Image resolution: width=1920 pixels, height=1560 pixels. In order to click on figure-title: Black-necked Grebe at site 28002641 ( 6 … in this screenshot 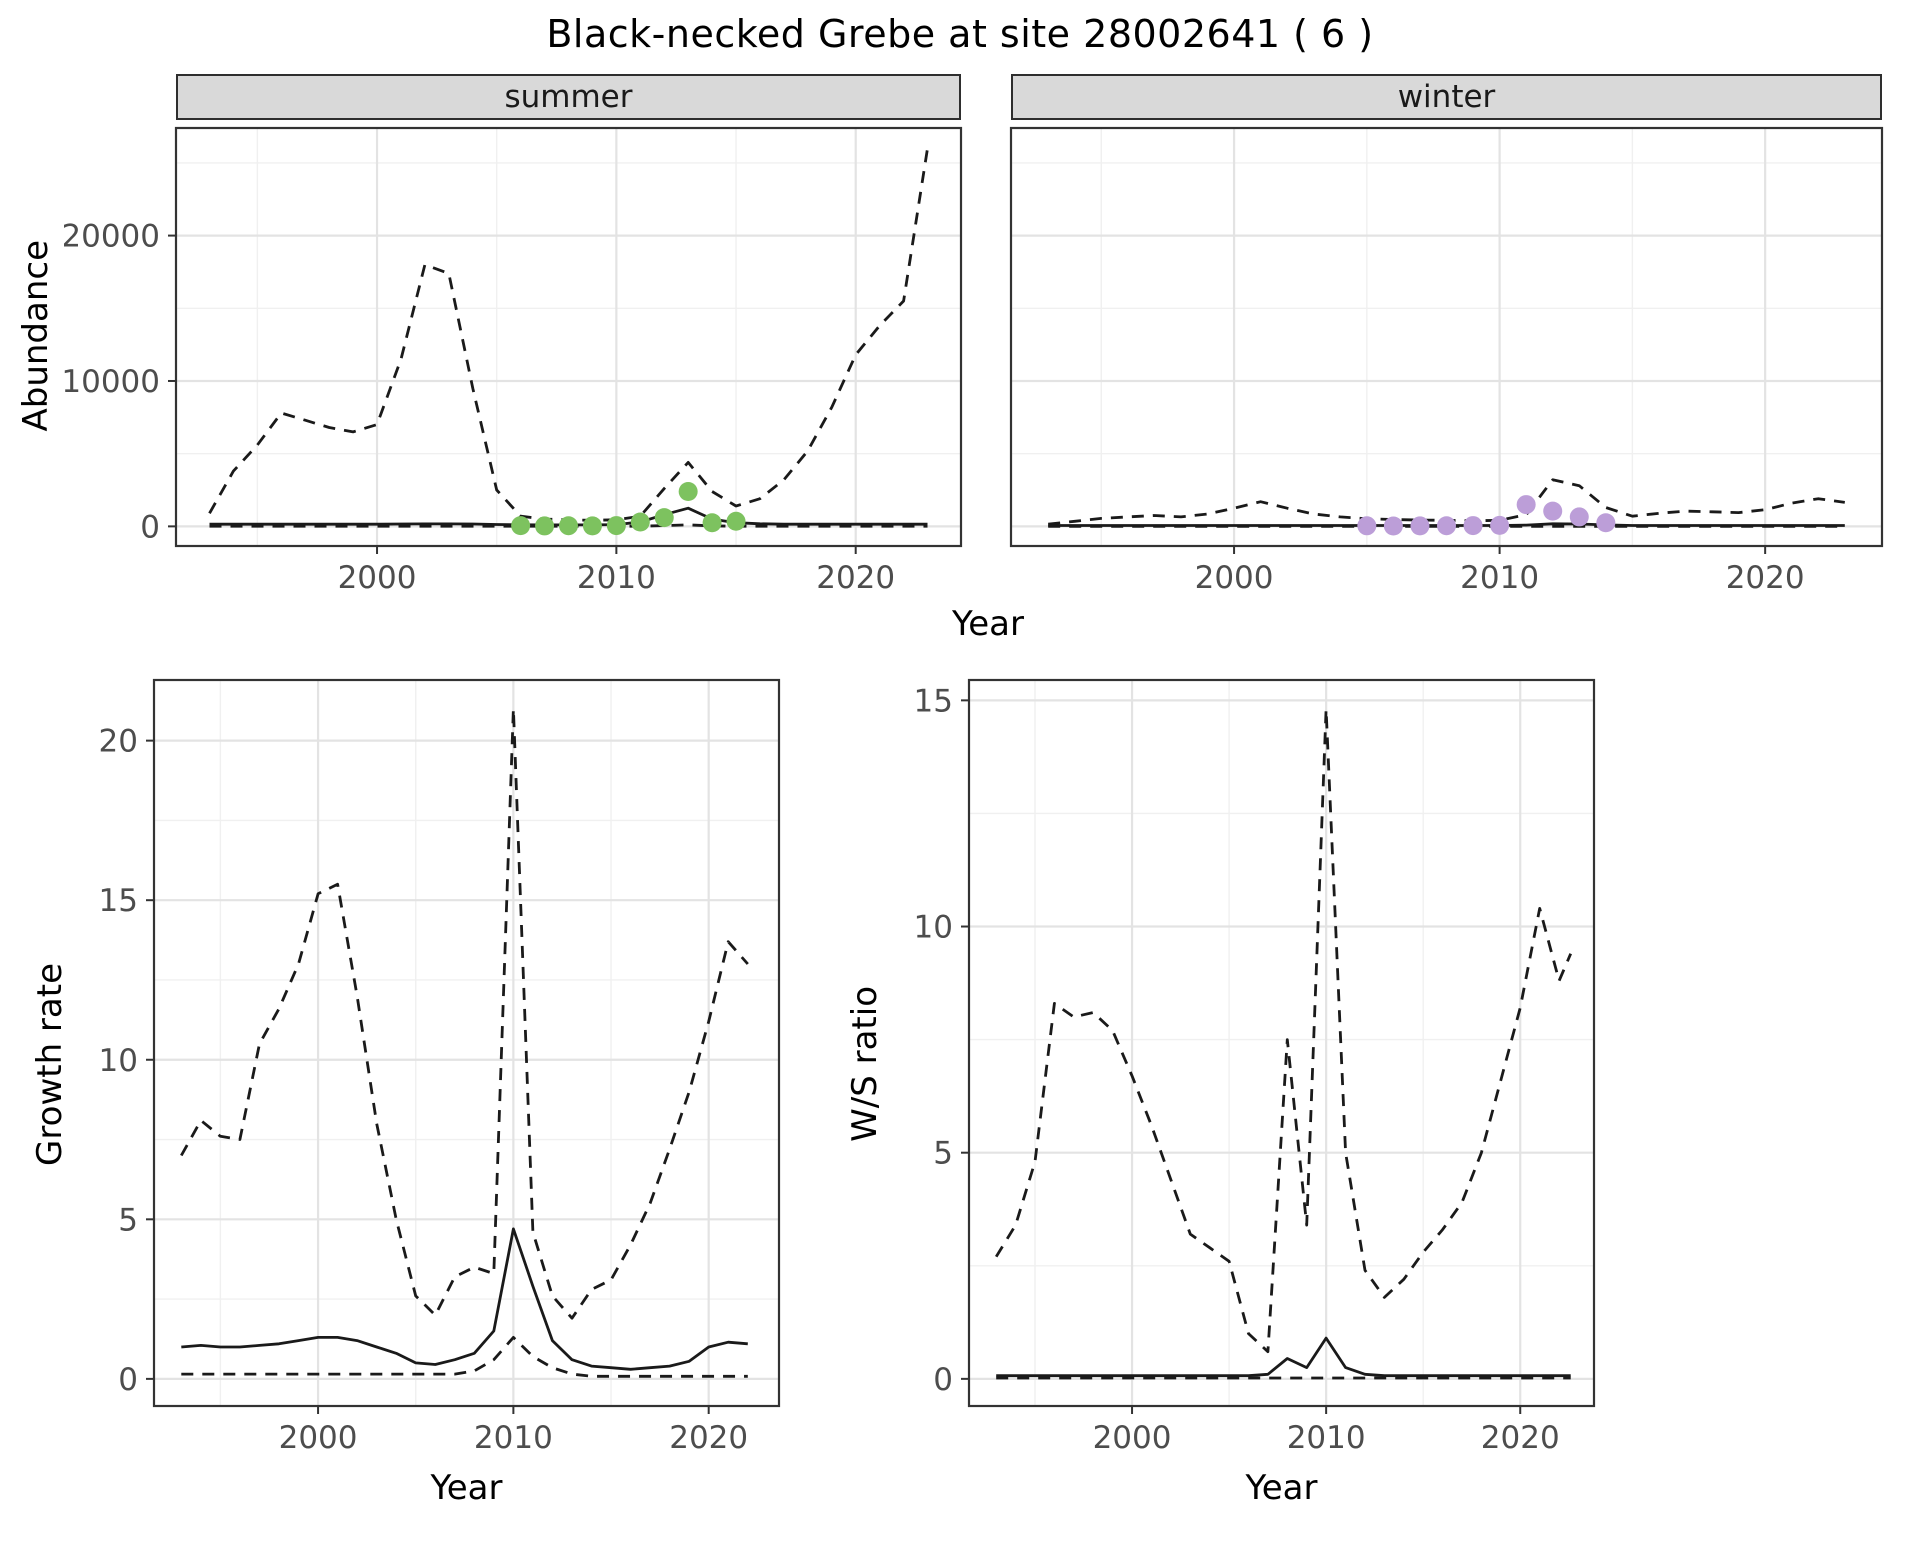, I will do `click(960, 34)`.